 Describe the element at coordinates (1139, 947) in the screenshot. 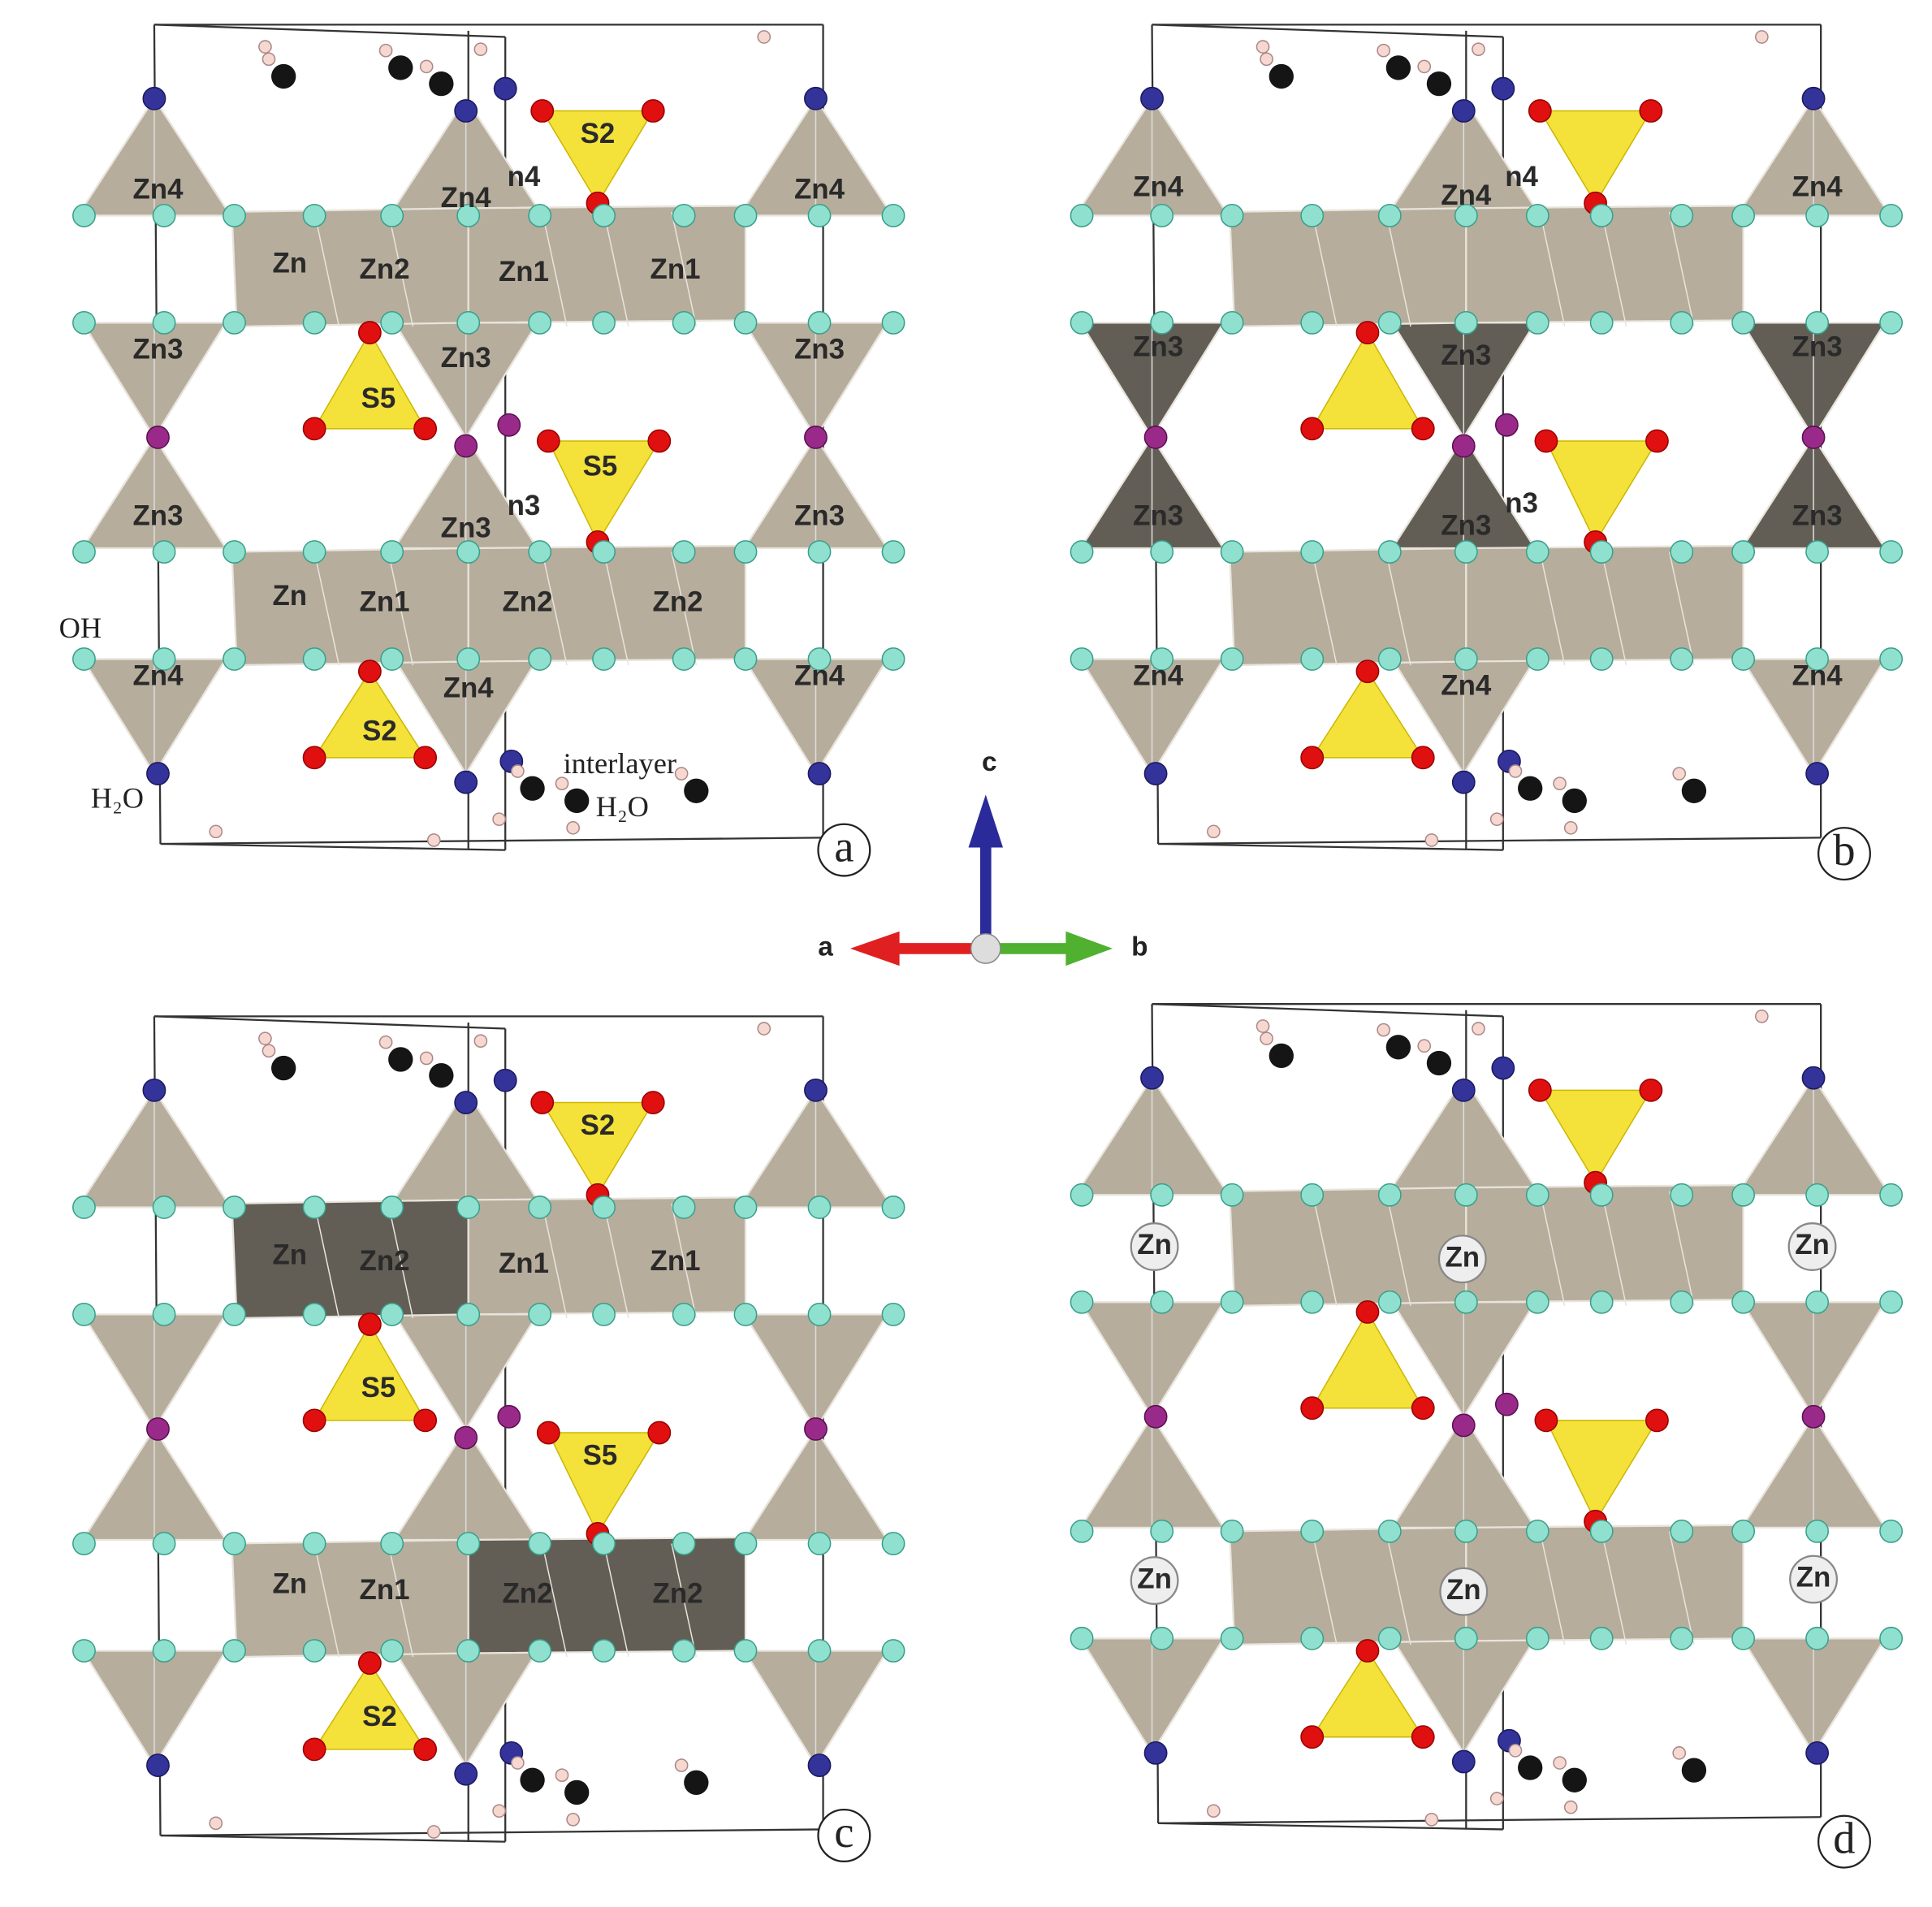

I see `axis-label: b` at that location.